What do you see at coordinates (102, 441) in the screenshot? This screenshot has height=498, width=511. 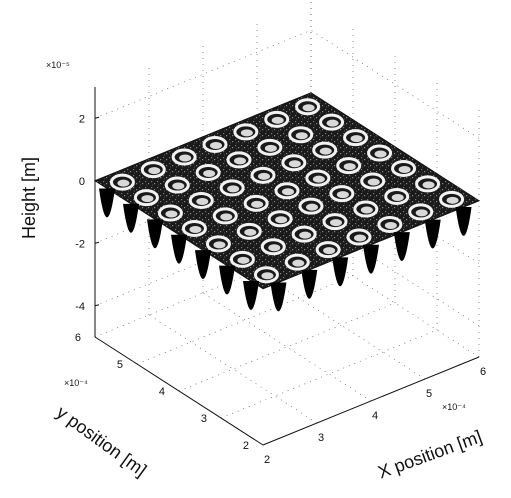 I see `y-axis-label: y position [m]` at bounding box center [102, 441].